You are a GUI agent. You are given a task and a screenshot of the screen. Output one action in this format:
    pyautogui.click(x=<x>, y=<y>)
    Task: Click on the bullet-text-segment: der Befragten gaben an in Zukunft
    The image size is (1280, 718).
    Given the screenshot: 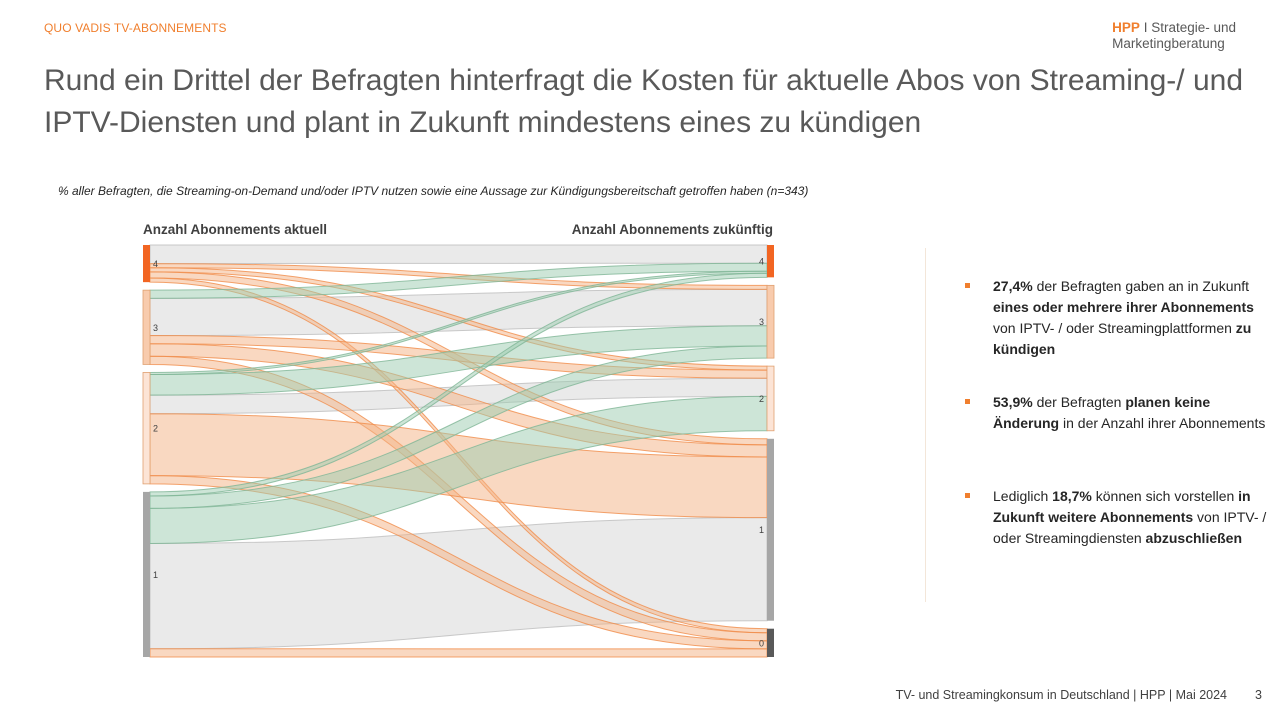 What is the action you would take?
    pyautogui.click(x=1141, y=286)
    